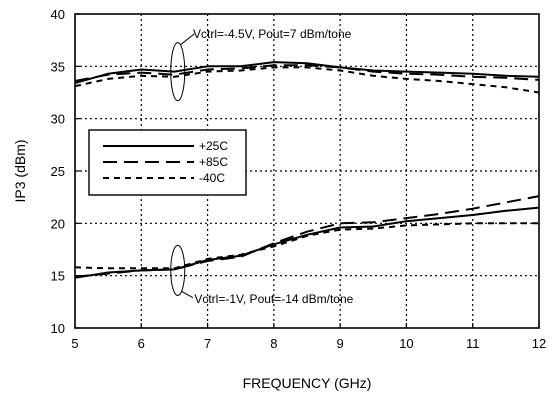  I want to click on legend-layer: +25C +85C -40C, so click(167, 162).